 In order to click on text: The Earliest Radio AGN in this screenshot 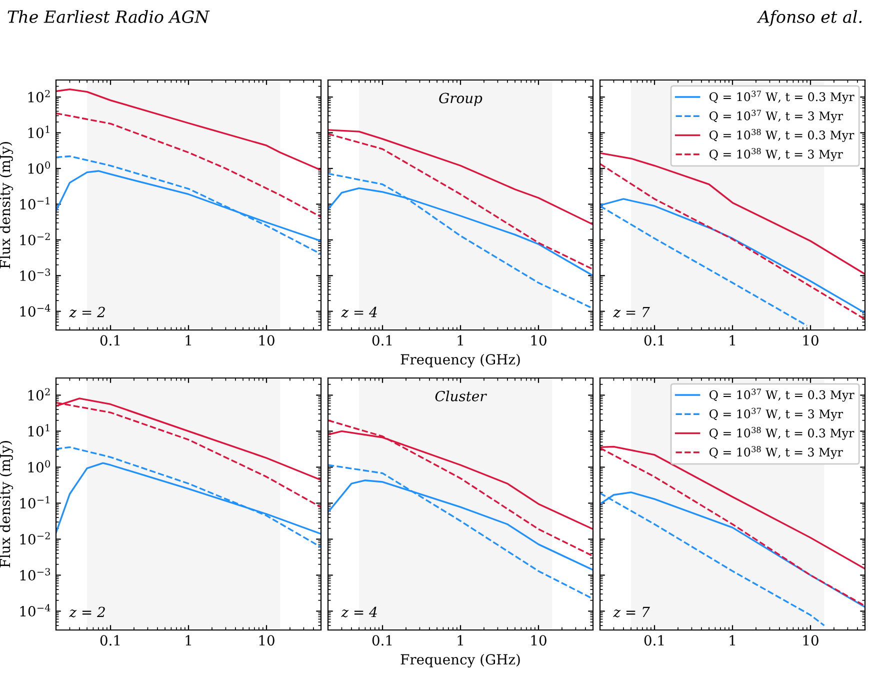, I will do `click(109, 17)`.